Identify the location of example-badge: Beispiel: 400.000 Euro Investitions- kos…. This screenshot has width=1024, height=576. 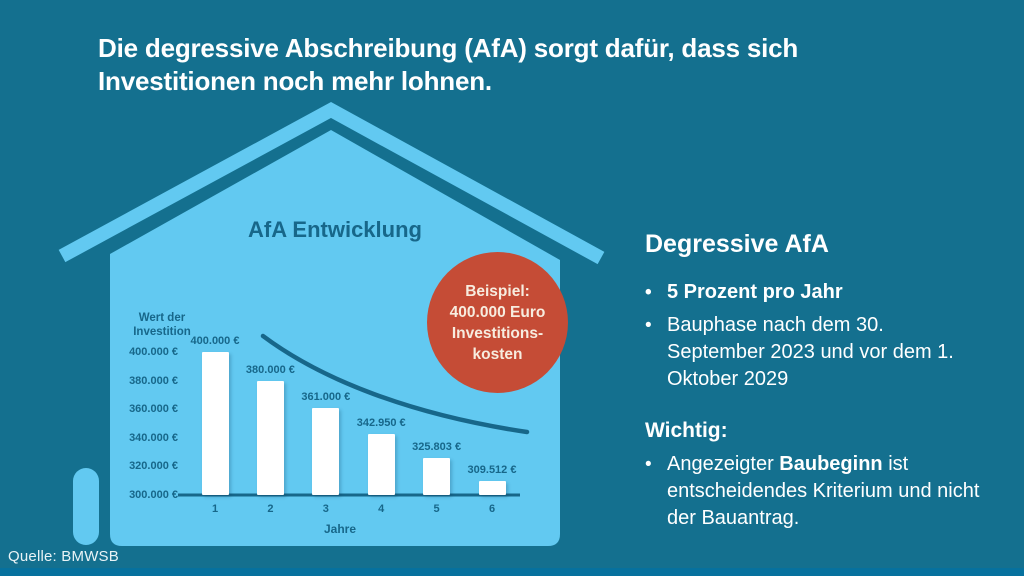
(497, 322).